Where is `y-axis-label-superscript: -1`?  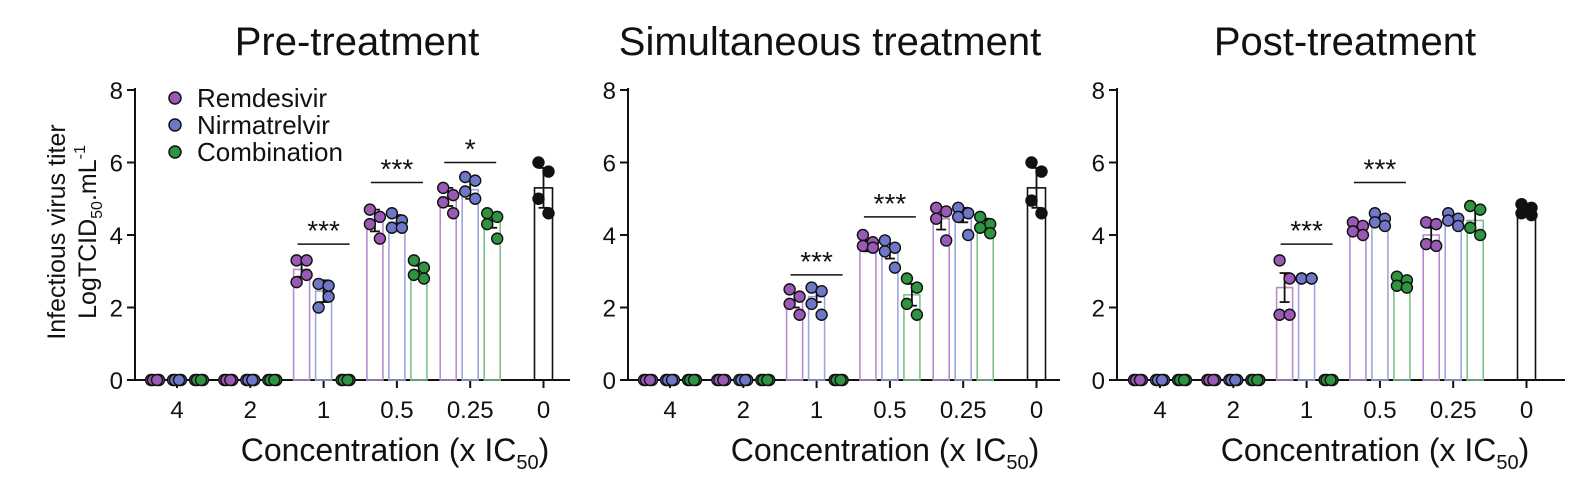
y-axis-label-superscript: -1 is located at coordinates (80, 152).